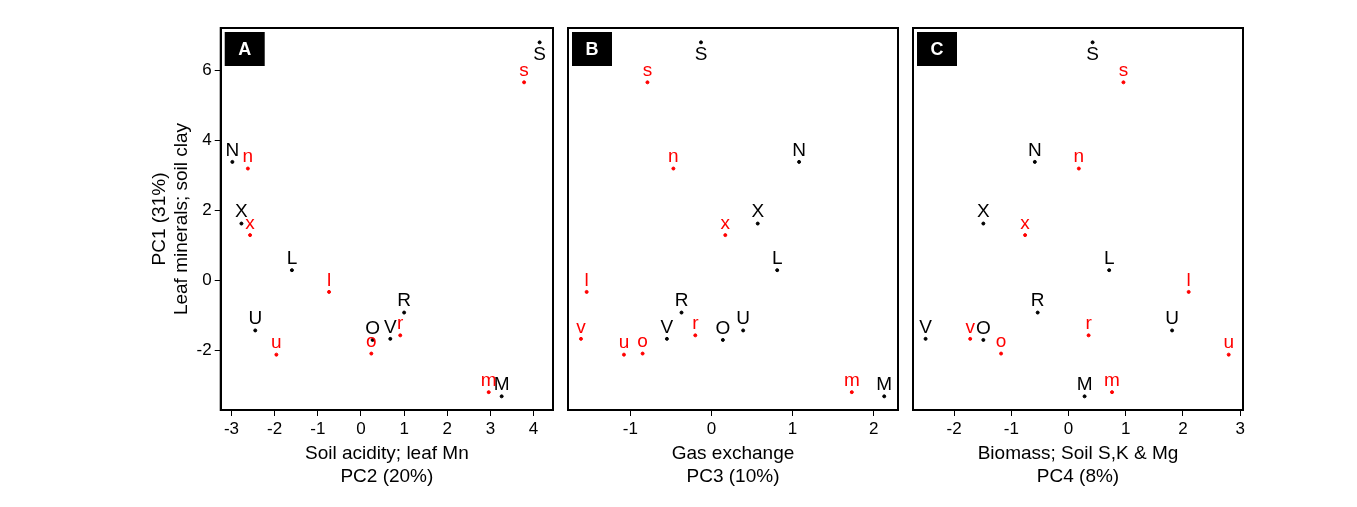 This screenshot has height=507, width=1357. What do you see at coordinates (207, 280) in the screenshot?
I see `y-tick-label: 0` at bounding box center [207, 280].